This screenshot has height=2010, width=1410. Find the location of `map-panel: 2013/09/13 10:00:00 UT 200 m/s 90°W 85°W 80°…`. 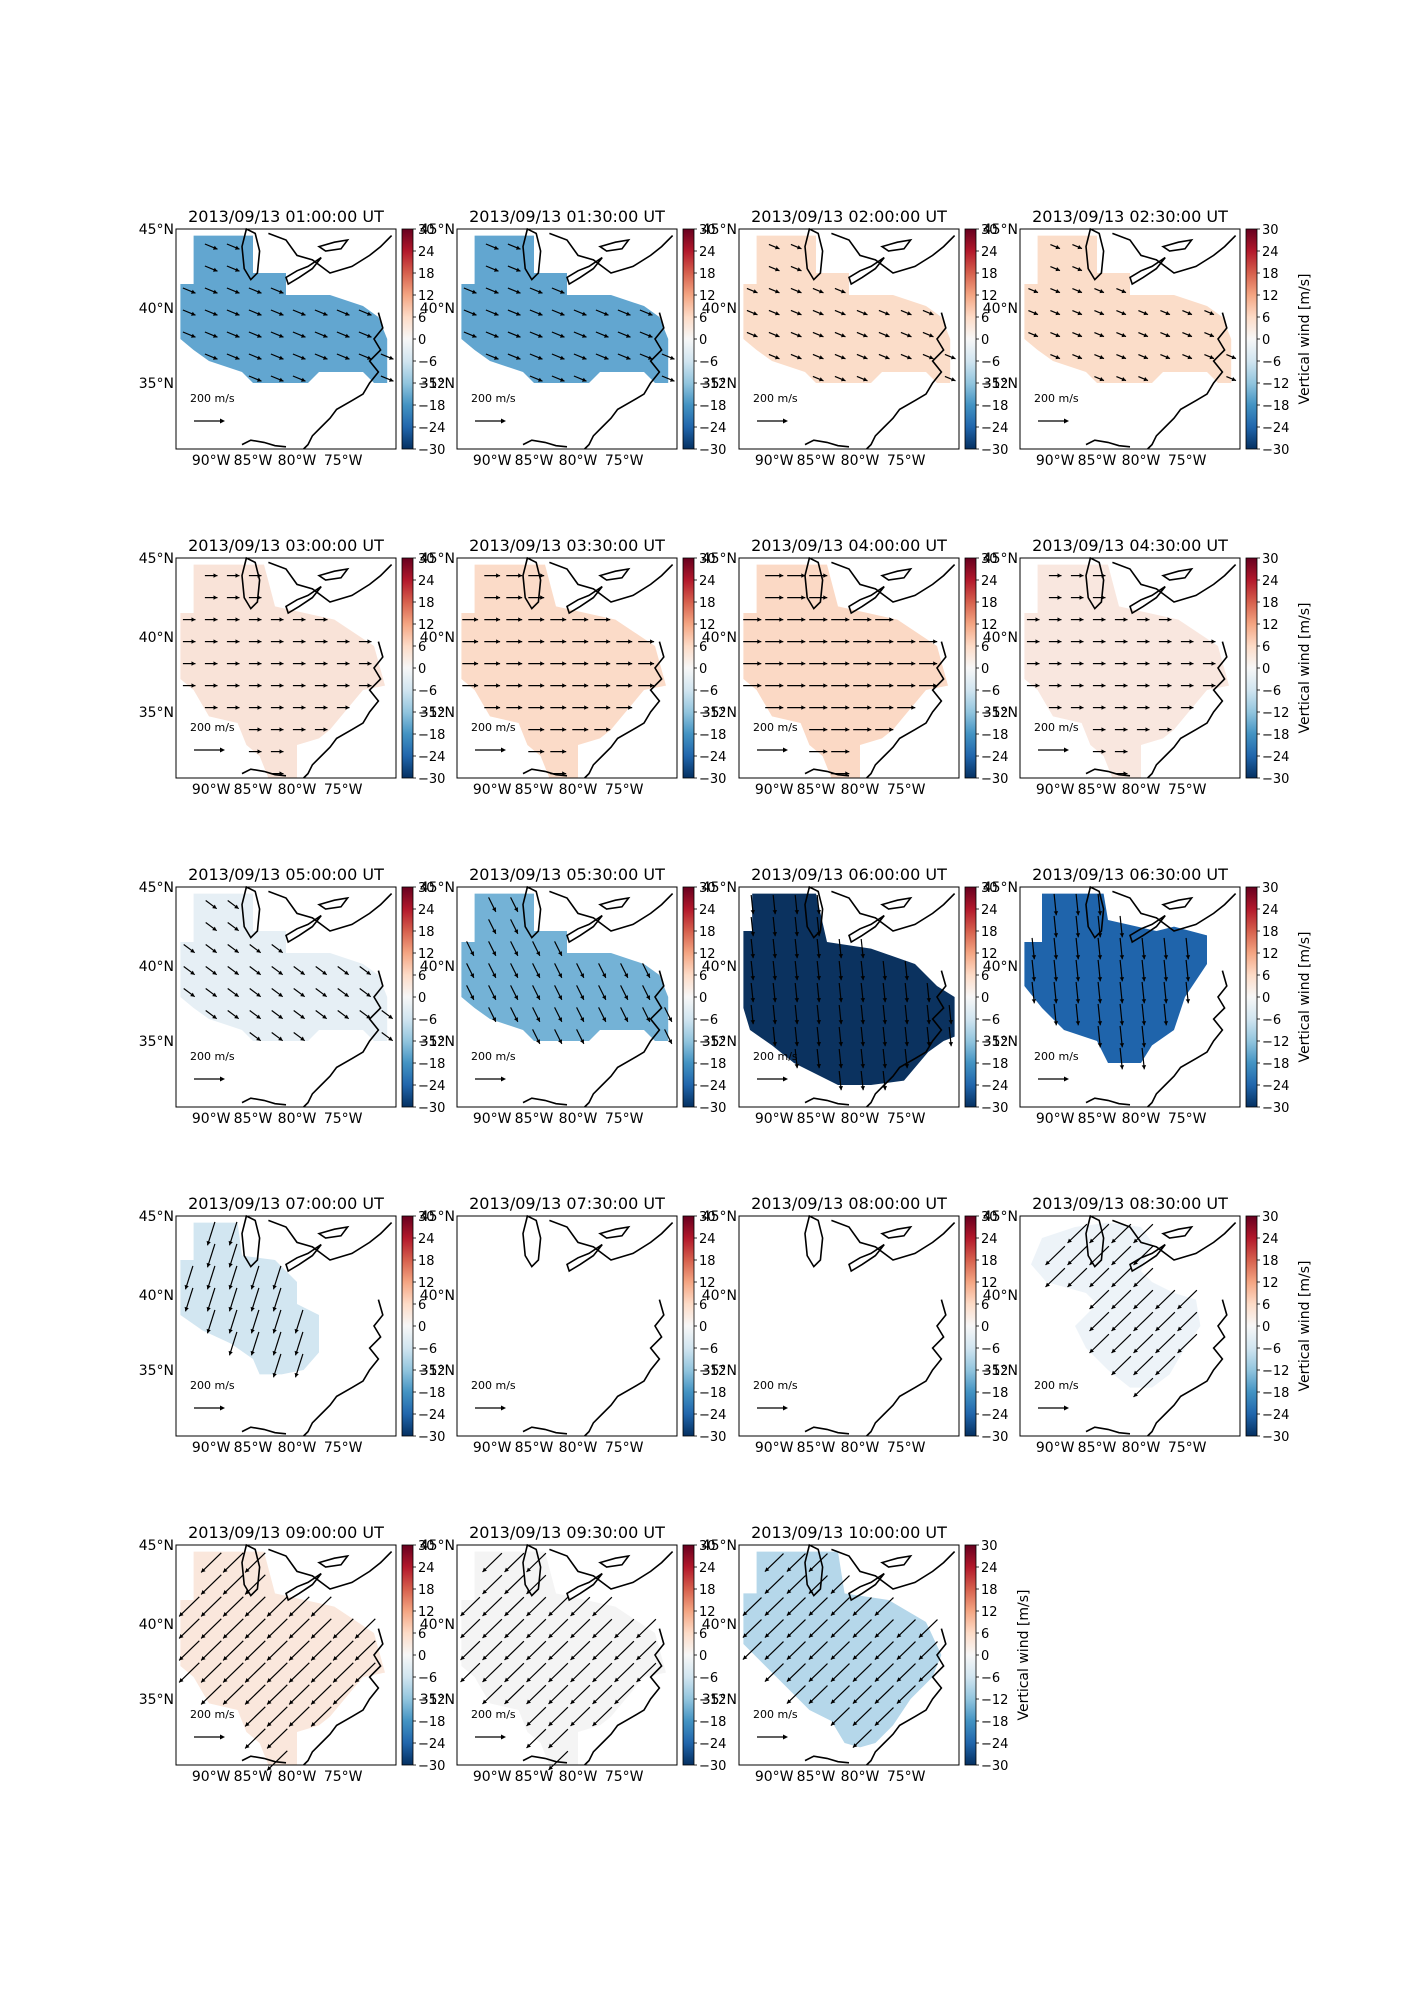

map-panel: 2013/09/13 10:00:00 UT 200 m/s 90°W 85°W 80°… is located at coordinates (867, 1654).